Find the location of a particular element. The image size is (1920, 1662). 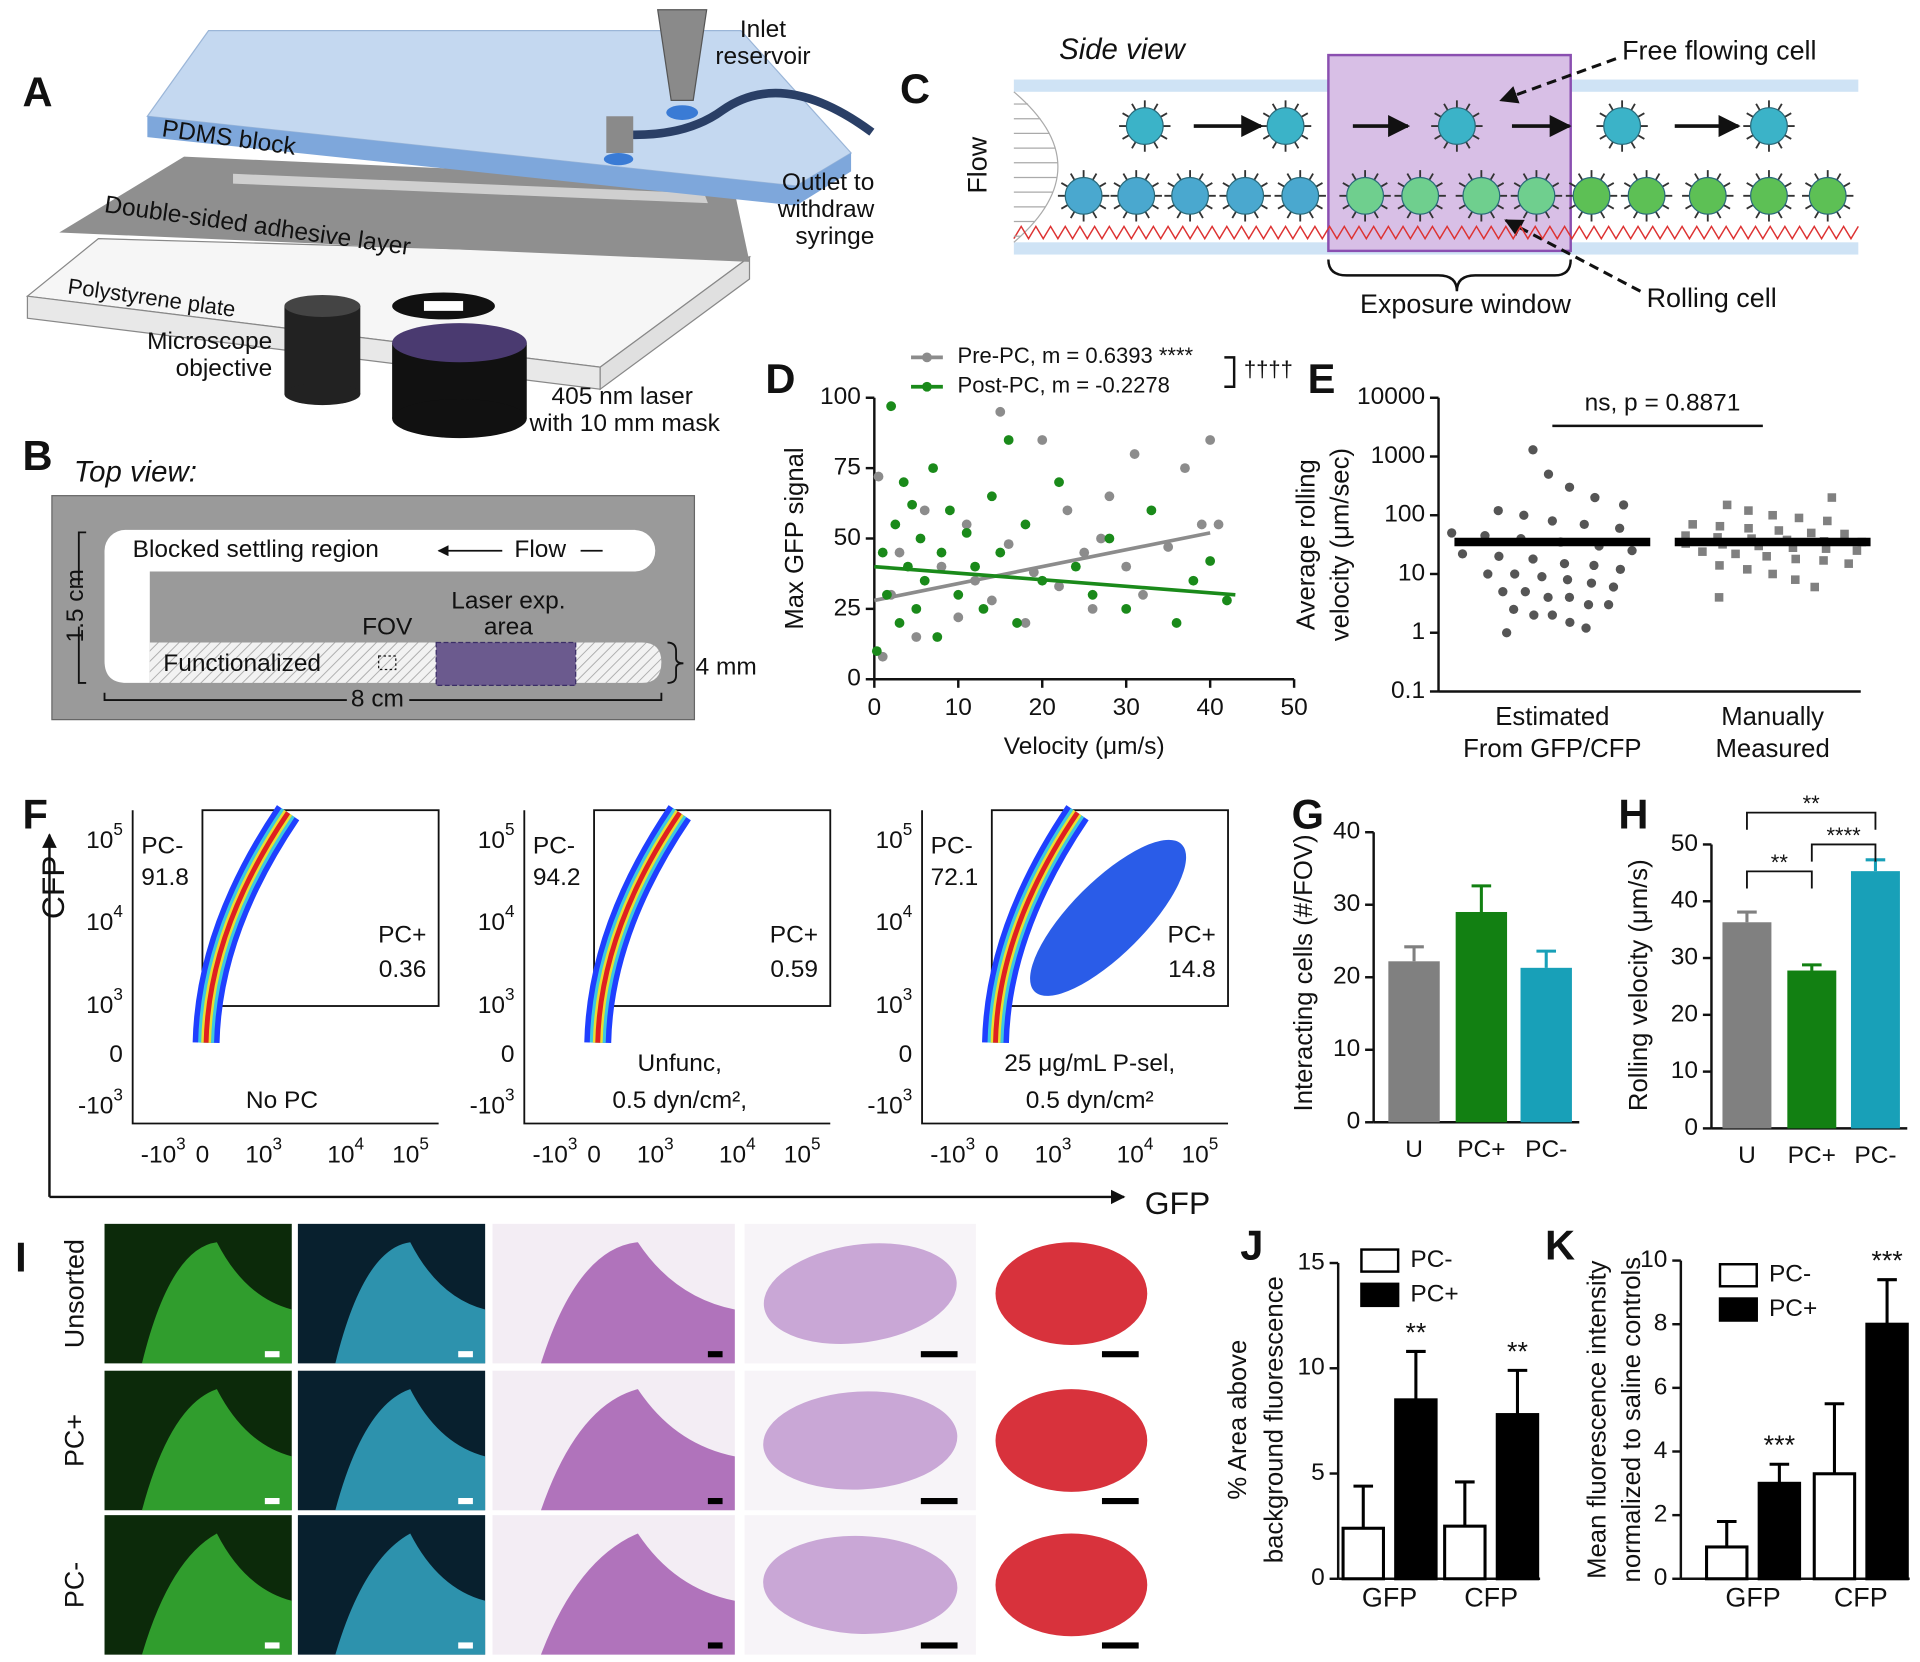

panel-letter: J is located at coordinates (1251, 1244).